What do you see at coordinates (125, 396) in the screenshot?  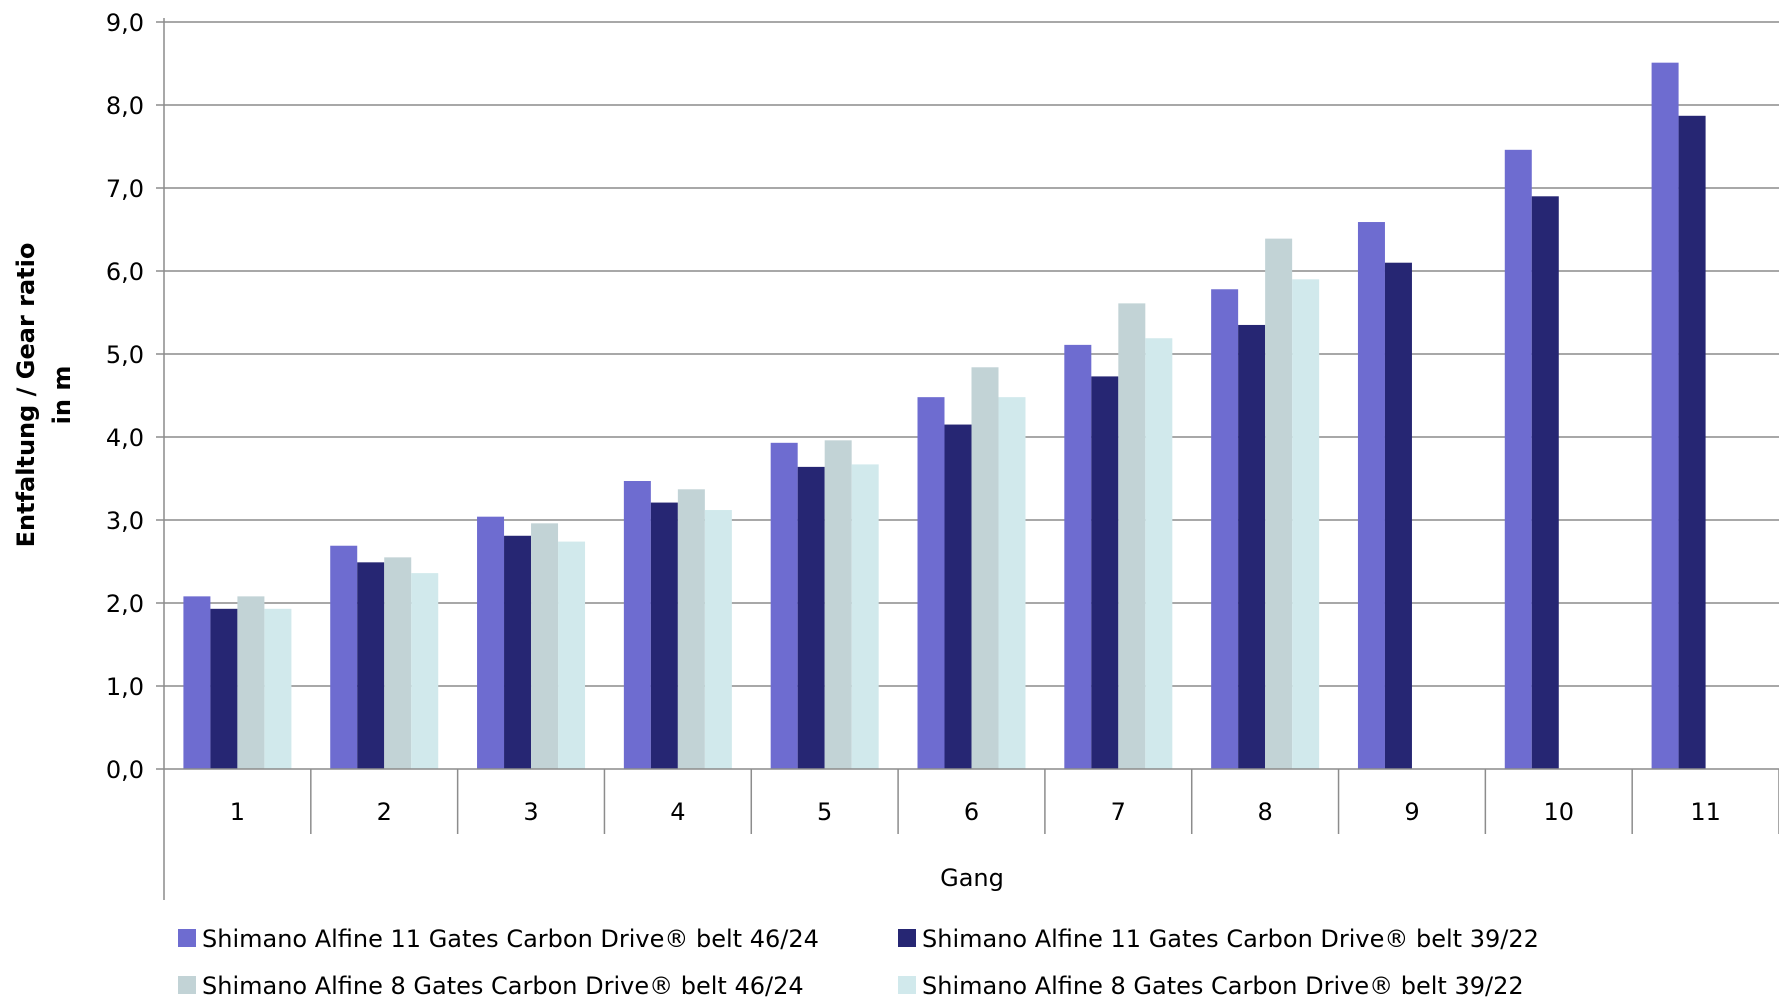 I see `y-tick-labels: 0,0 1,0 2,0 3,0 4,0 5,0 6,0 7,0 8,0 9,0` at bounding box center [125, 396].